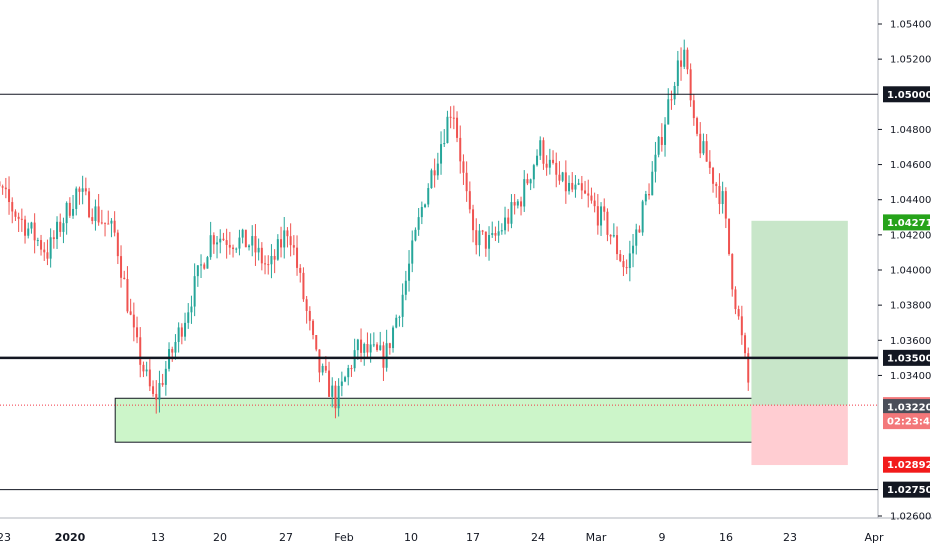  Describe the element at coordinates (799, 313) in the screenshot. I see `take-profit-zone` at that location.